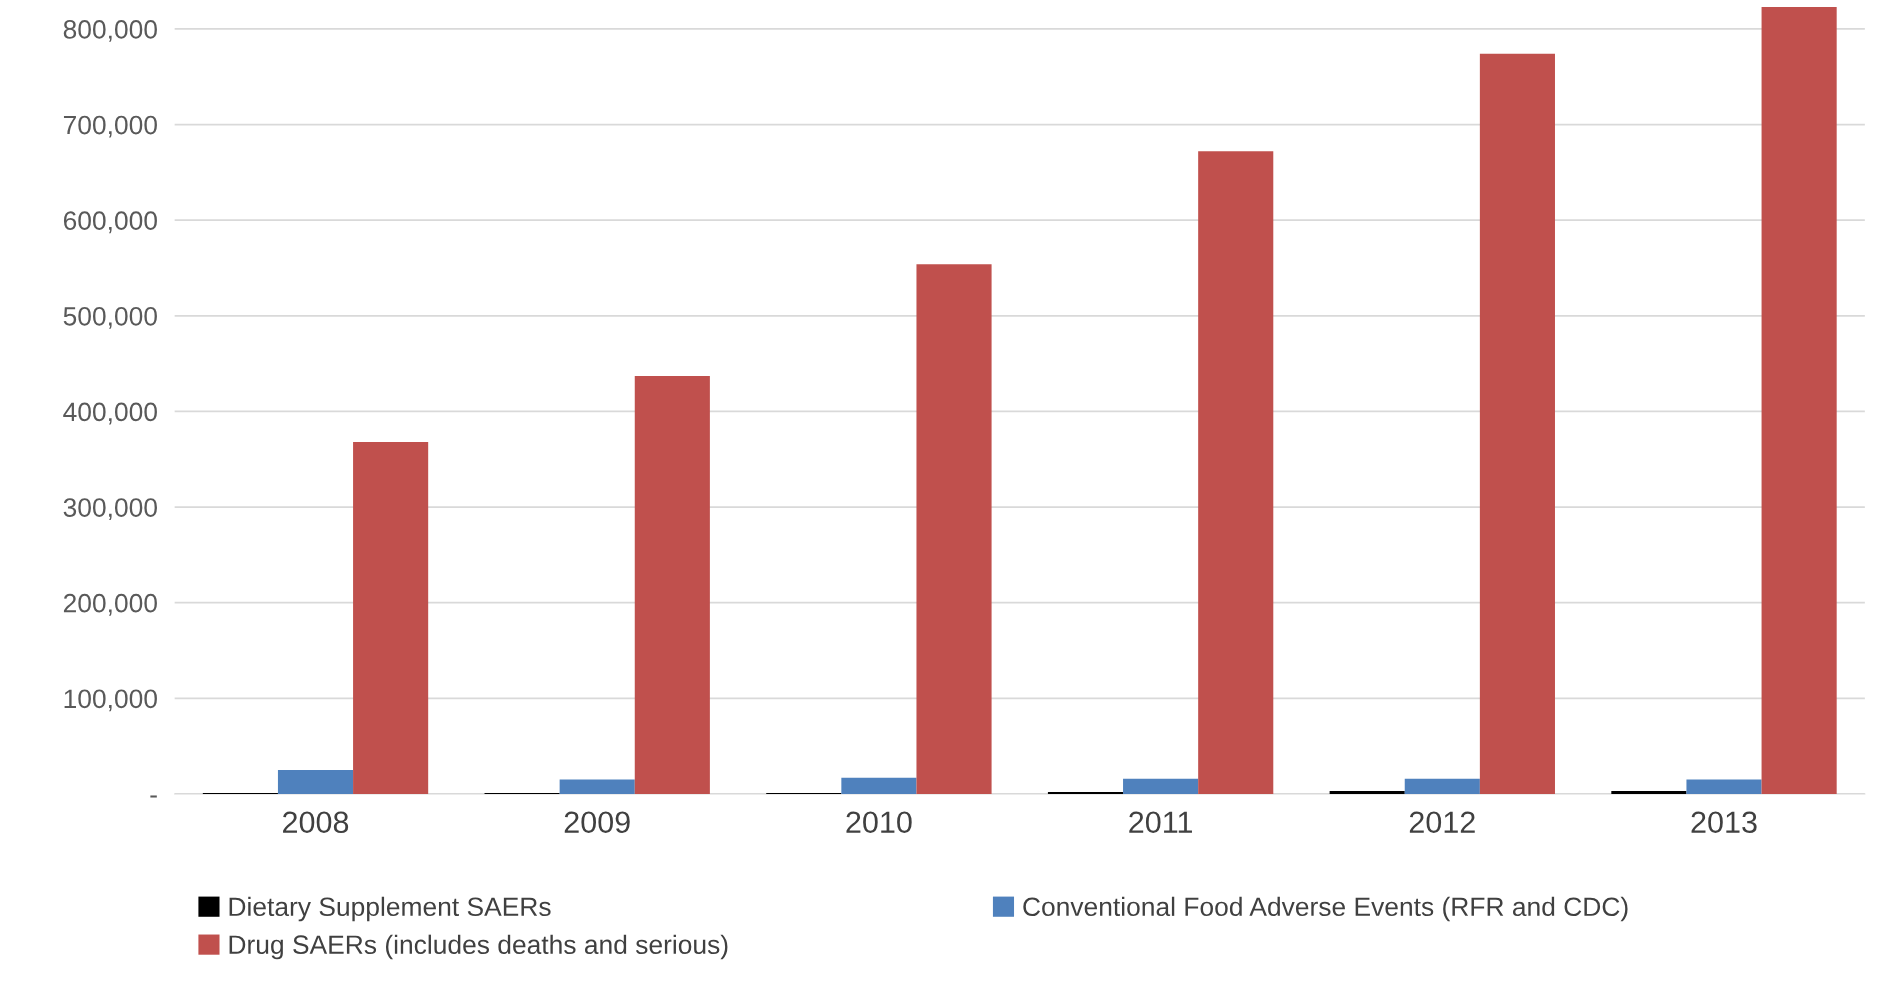 This screenshot has width=1878, height=1005. I want to click on y-tick-label: -, so click(153, 796).